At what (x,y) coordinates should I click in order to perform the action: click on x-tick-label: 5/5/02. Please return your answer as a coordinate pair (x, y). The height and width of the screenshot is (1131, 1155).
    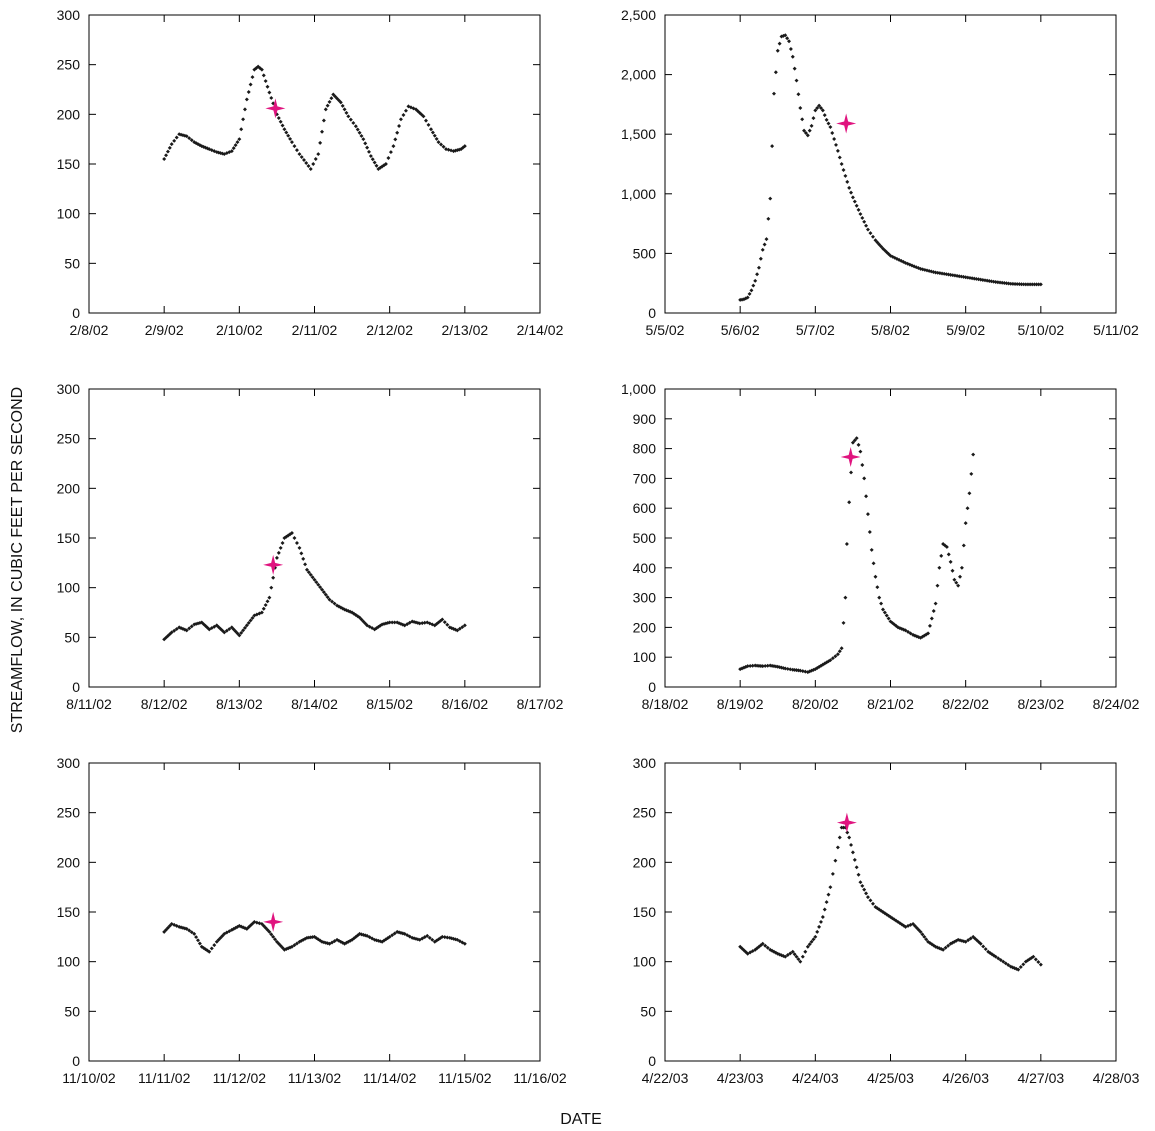
    Looking at the image, I should click on (665, 330).